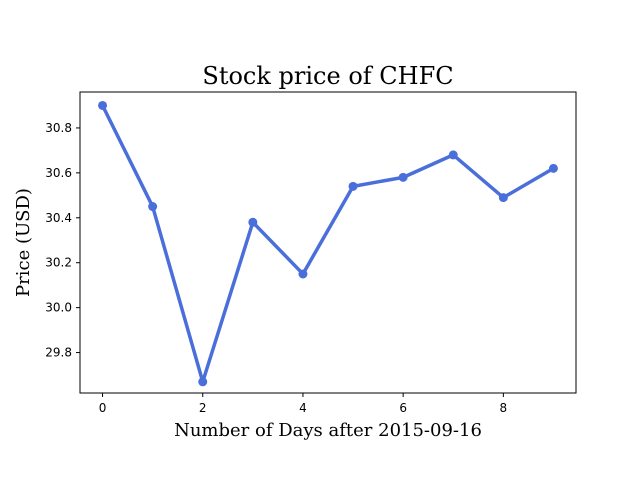 This screenshot has height=480, width=640. I want to click on y-tick-label: 30.8, so click(58, 128).